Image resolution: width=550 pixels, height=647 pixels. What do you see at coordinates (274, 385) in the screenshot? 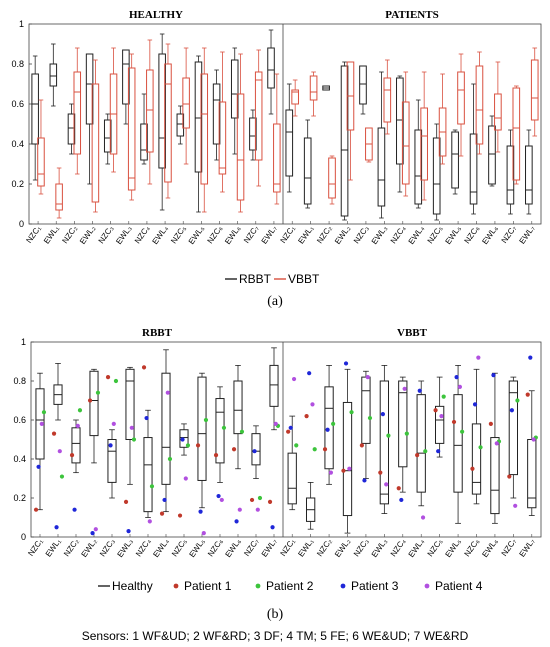
I see `box-healthy-14-box` at bounding box center [274, 385].